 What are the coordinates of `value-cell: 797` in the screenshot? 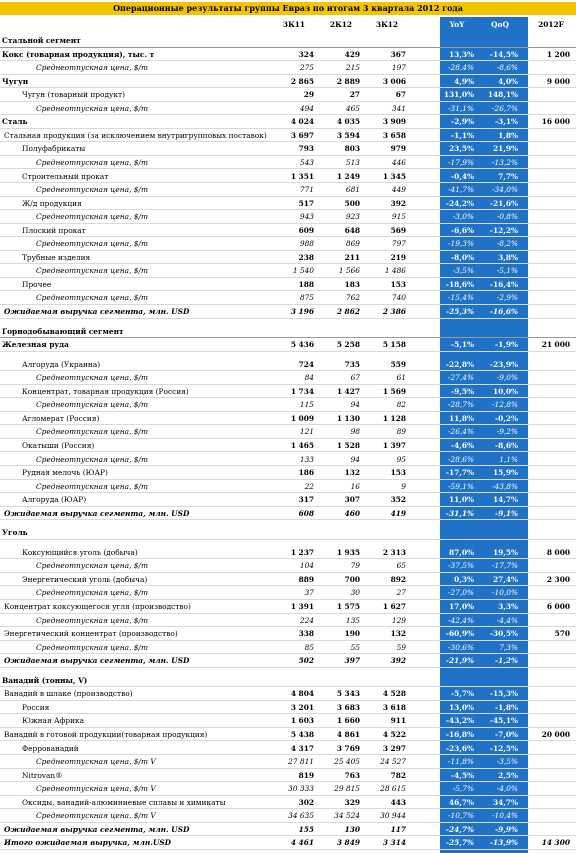 It's located at (398, 244).